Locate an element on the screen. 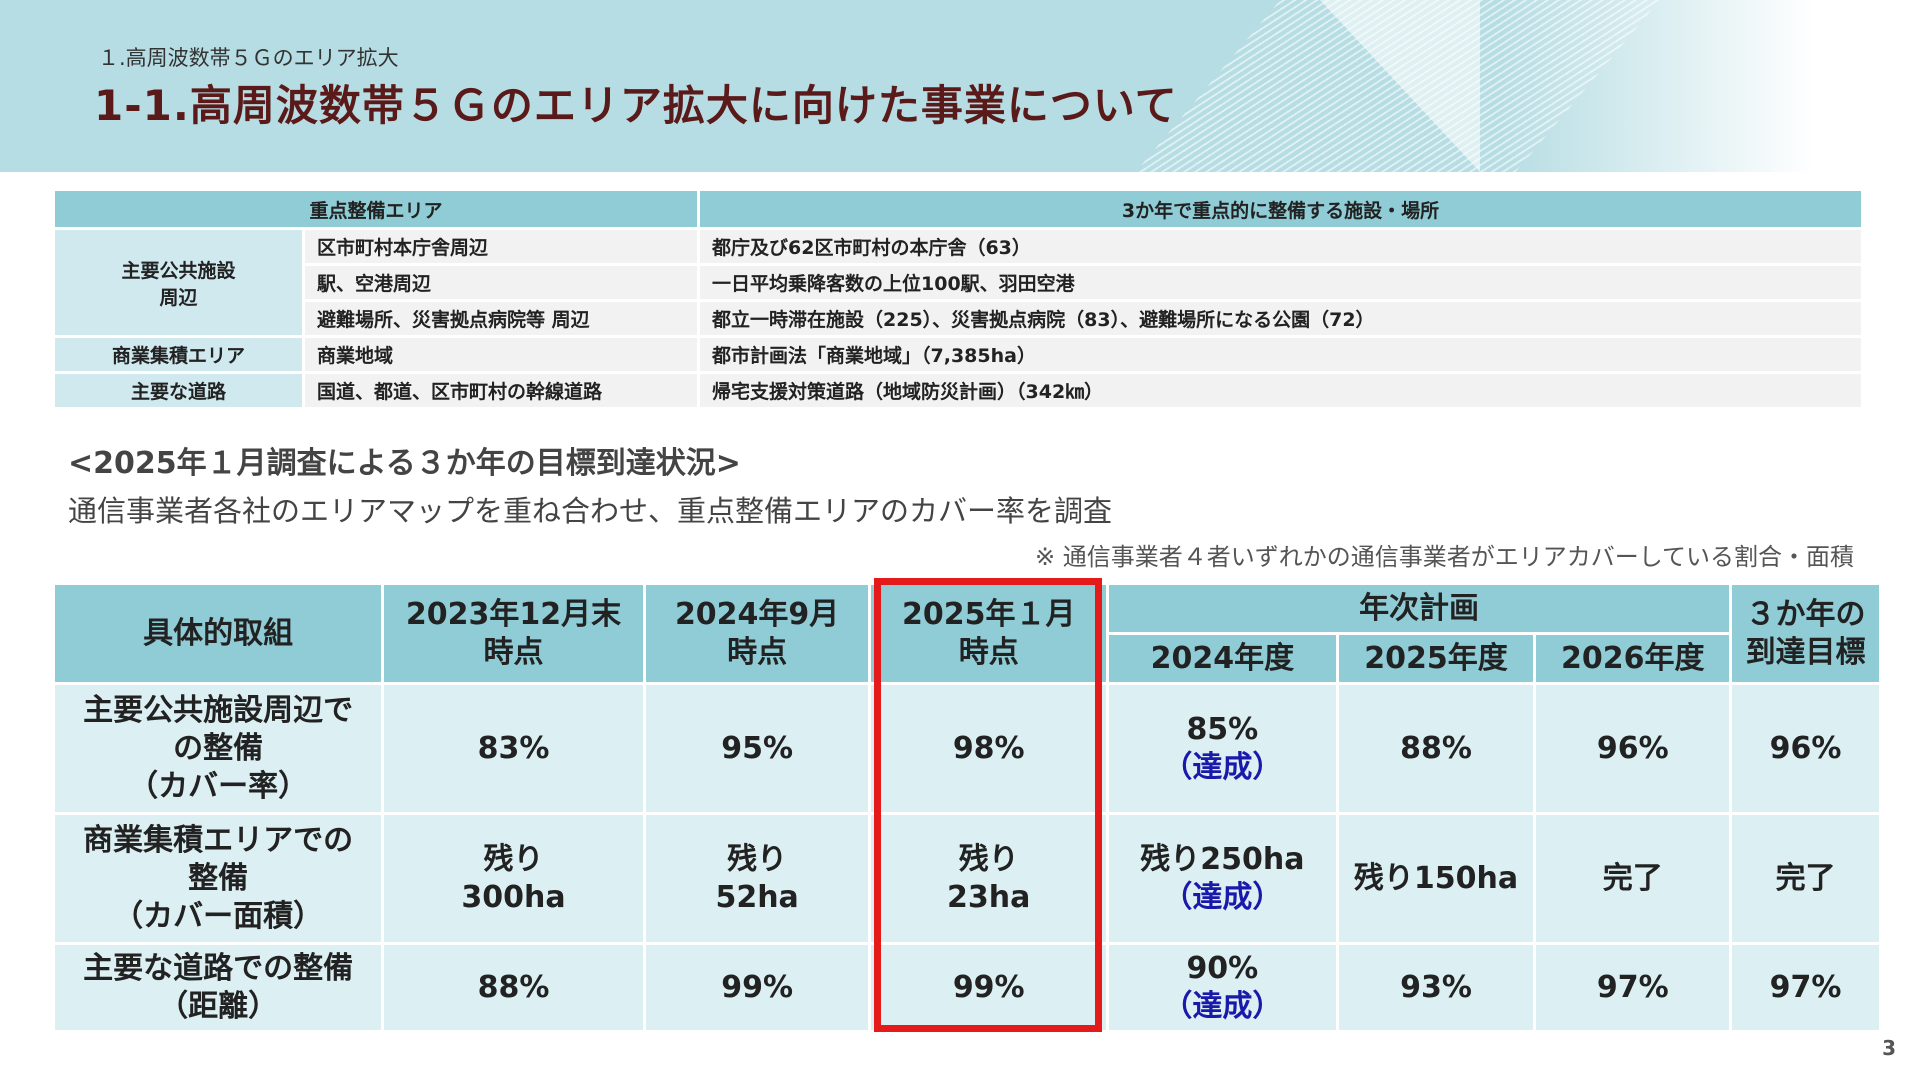  header-2024: 2024年9月 時点 is located at coordinates (757, 633).